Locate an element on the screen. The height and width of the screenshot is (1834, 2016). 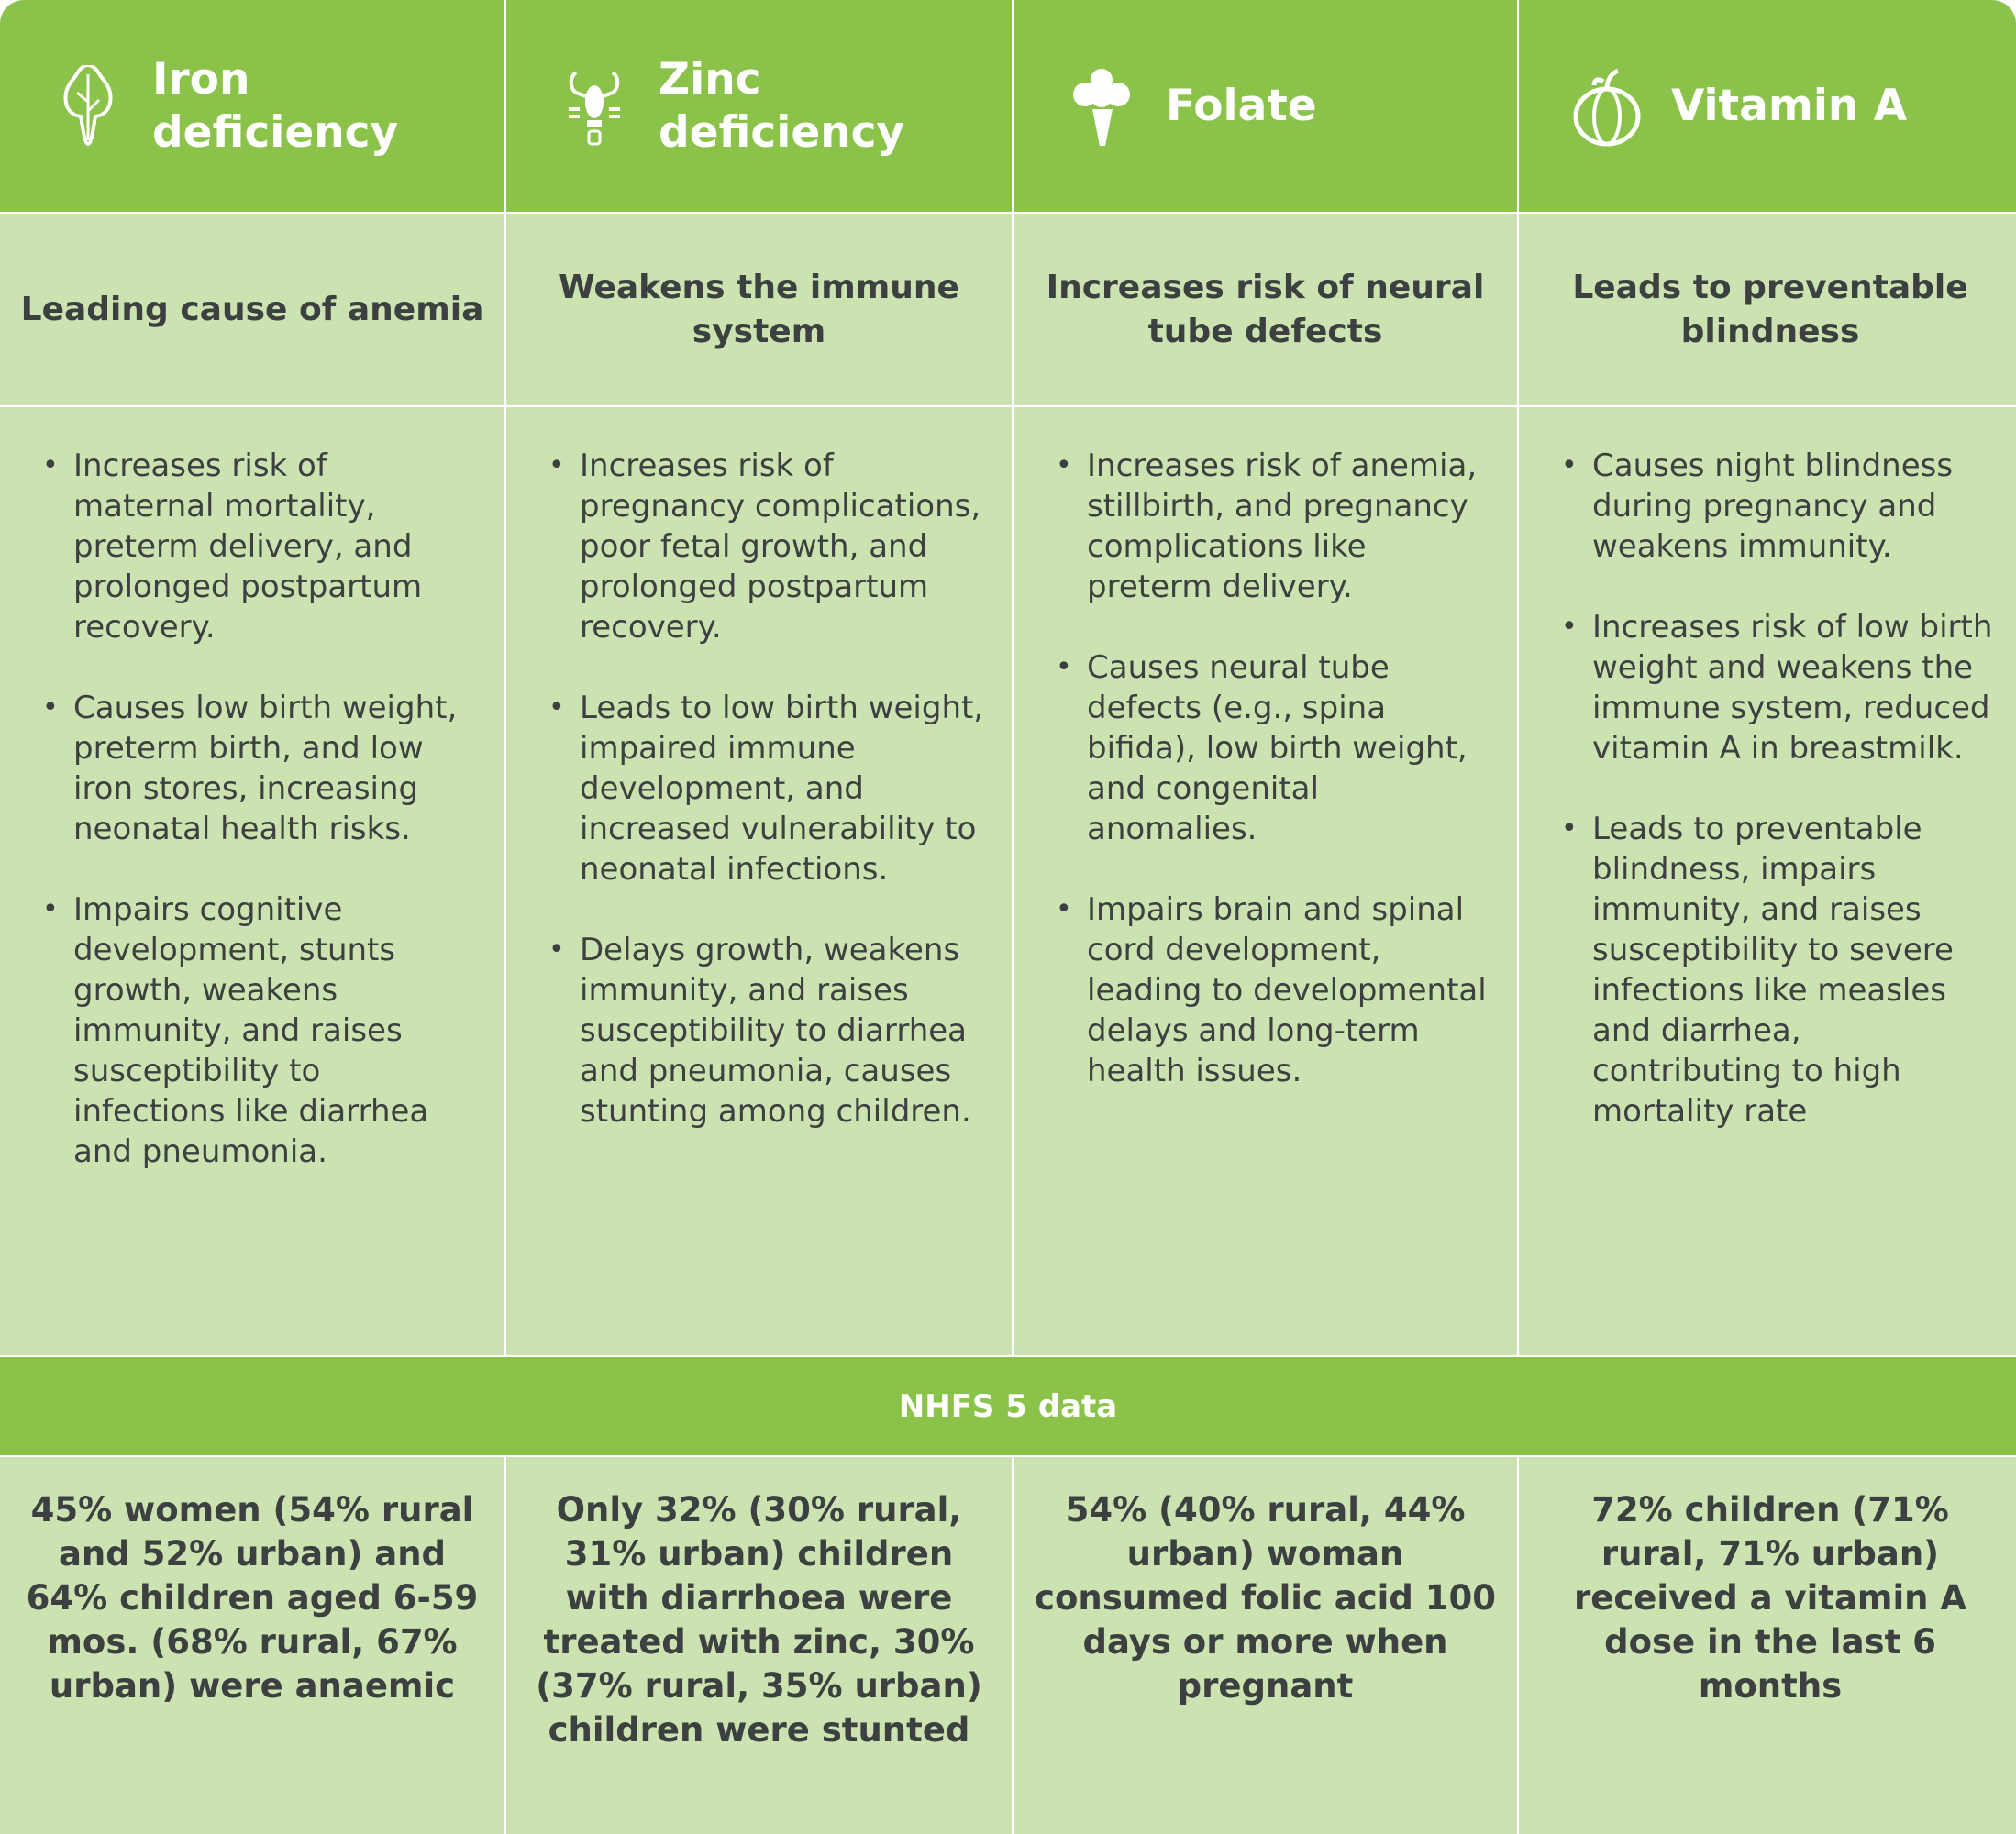
summary-cell: Weakens the immune system is located at coordinates (759, 309).